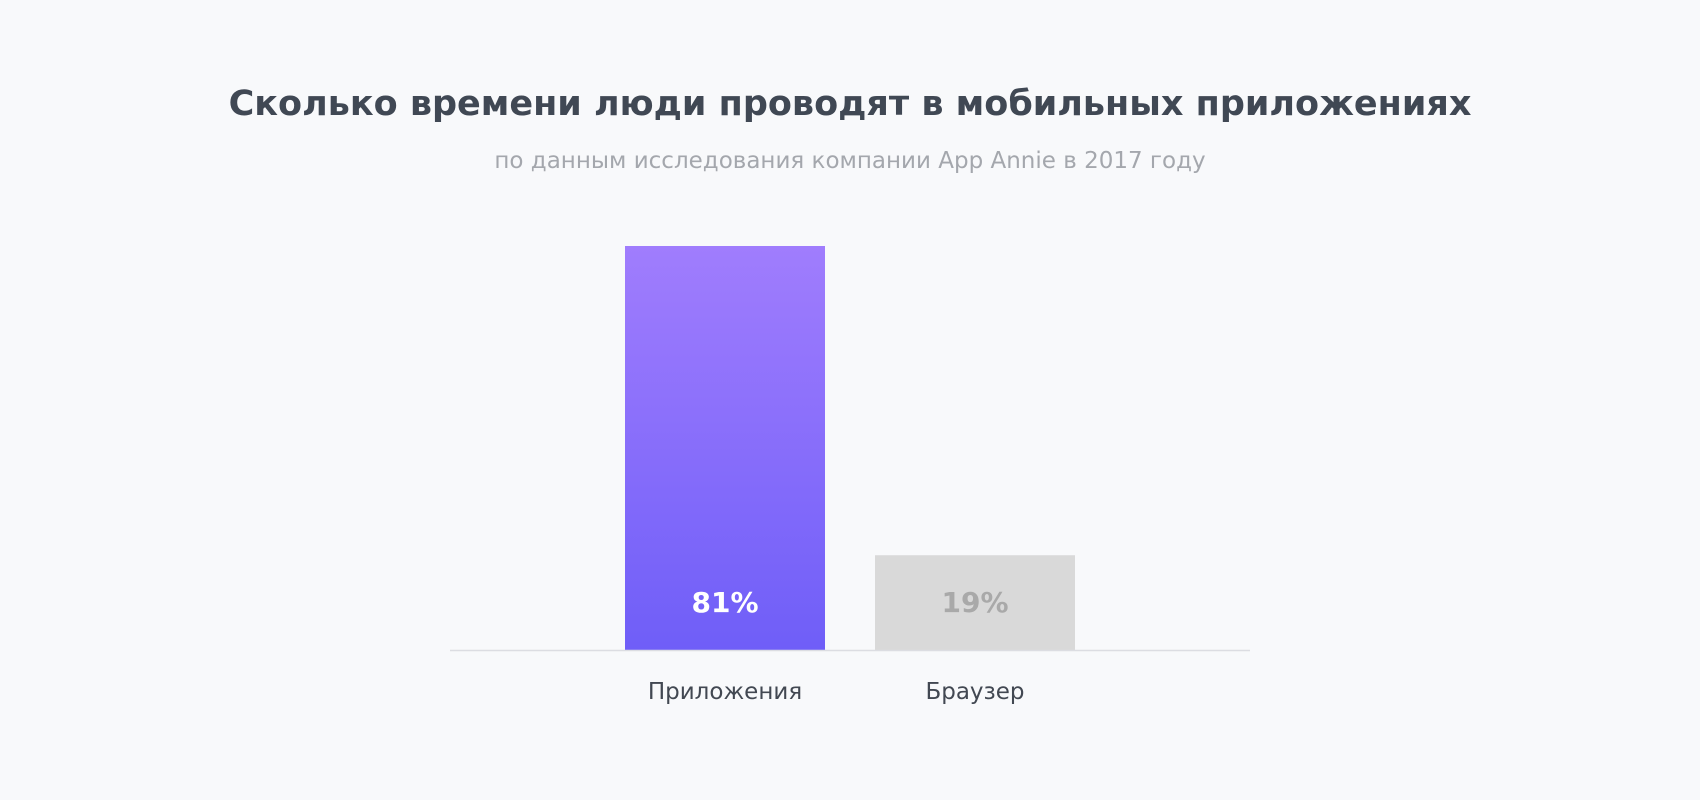 The width and height of the screenshot is (1700, 800). Describe the element at coordinates (725, 448) in the screenshot. I see `bar-apps` at that location.